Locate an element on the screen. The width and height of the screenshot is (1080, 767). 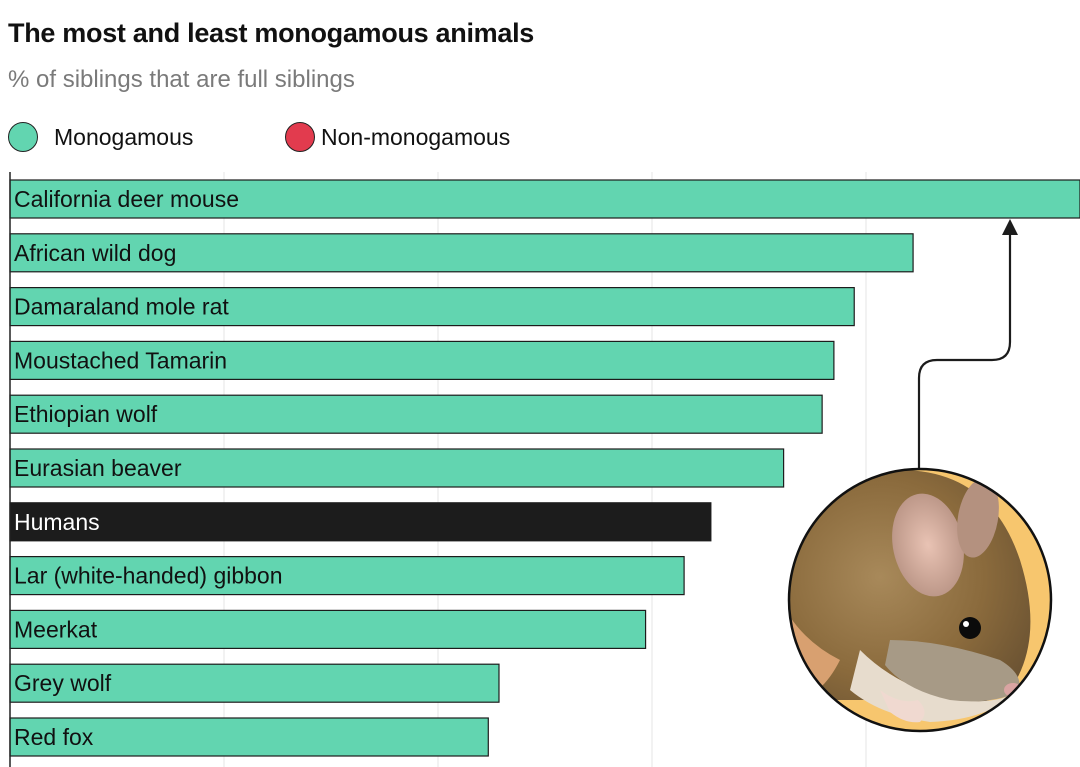
bar-label-6: Humans is located at coordinates (57, 522).